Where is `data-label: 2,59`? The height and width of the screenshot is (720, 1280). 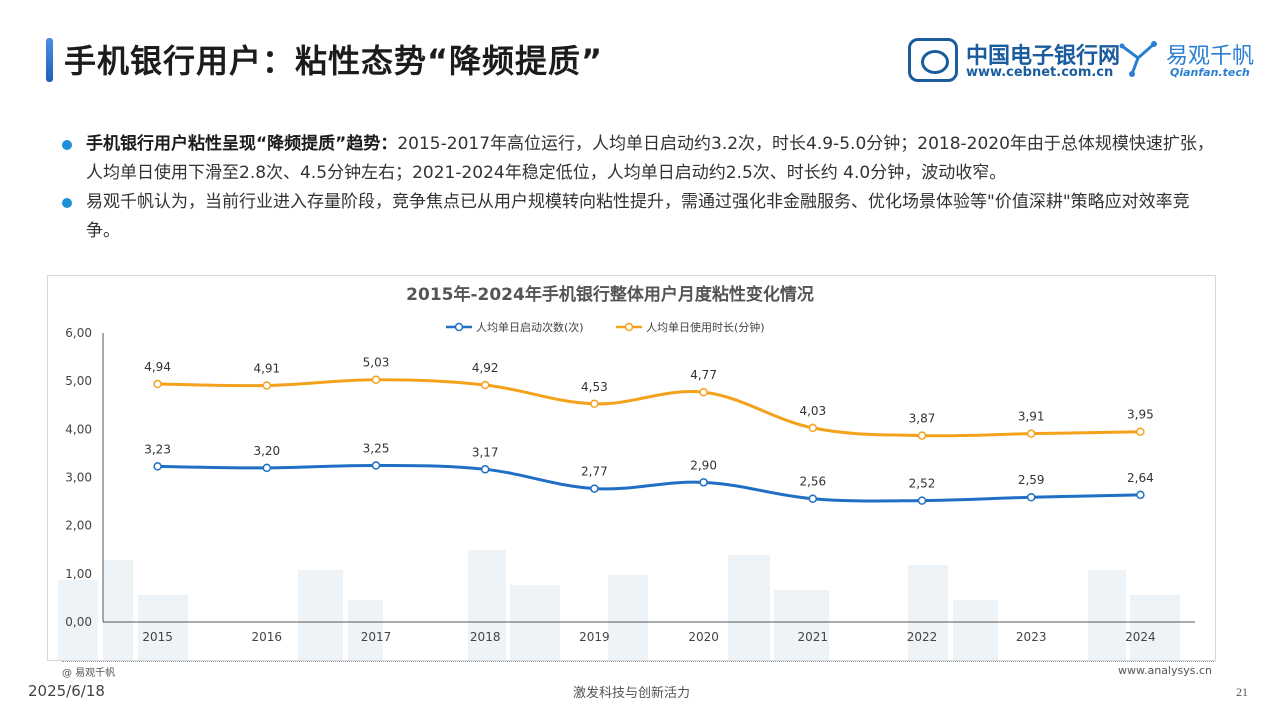 data-label: 2,59 is located at coordinates (1031, 480).